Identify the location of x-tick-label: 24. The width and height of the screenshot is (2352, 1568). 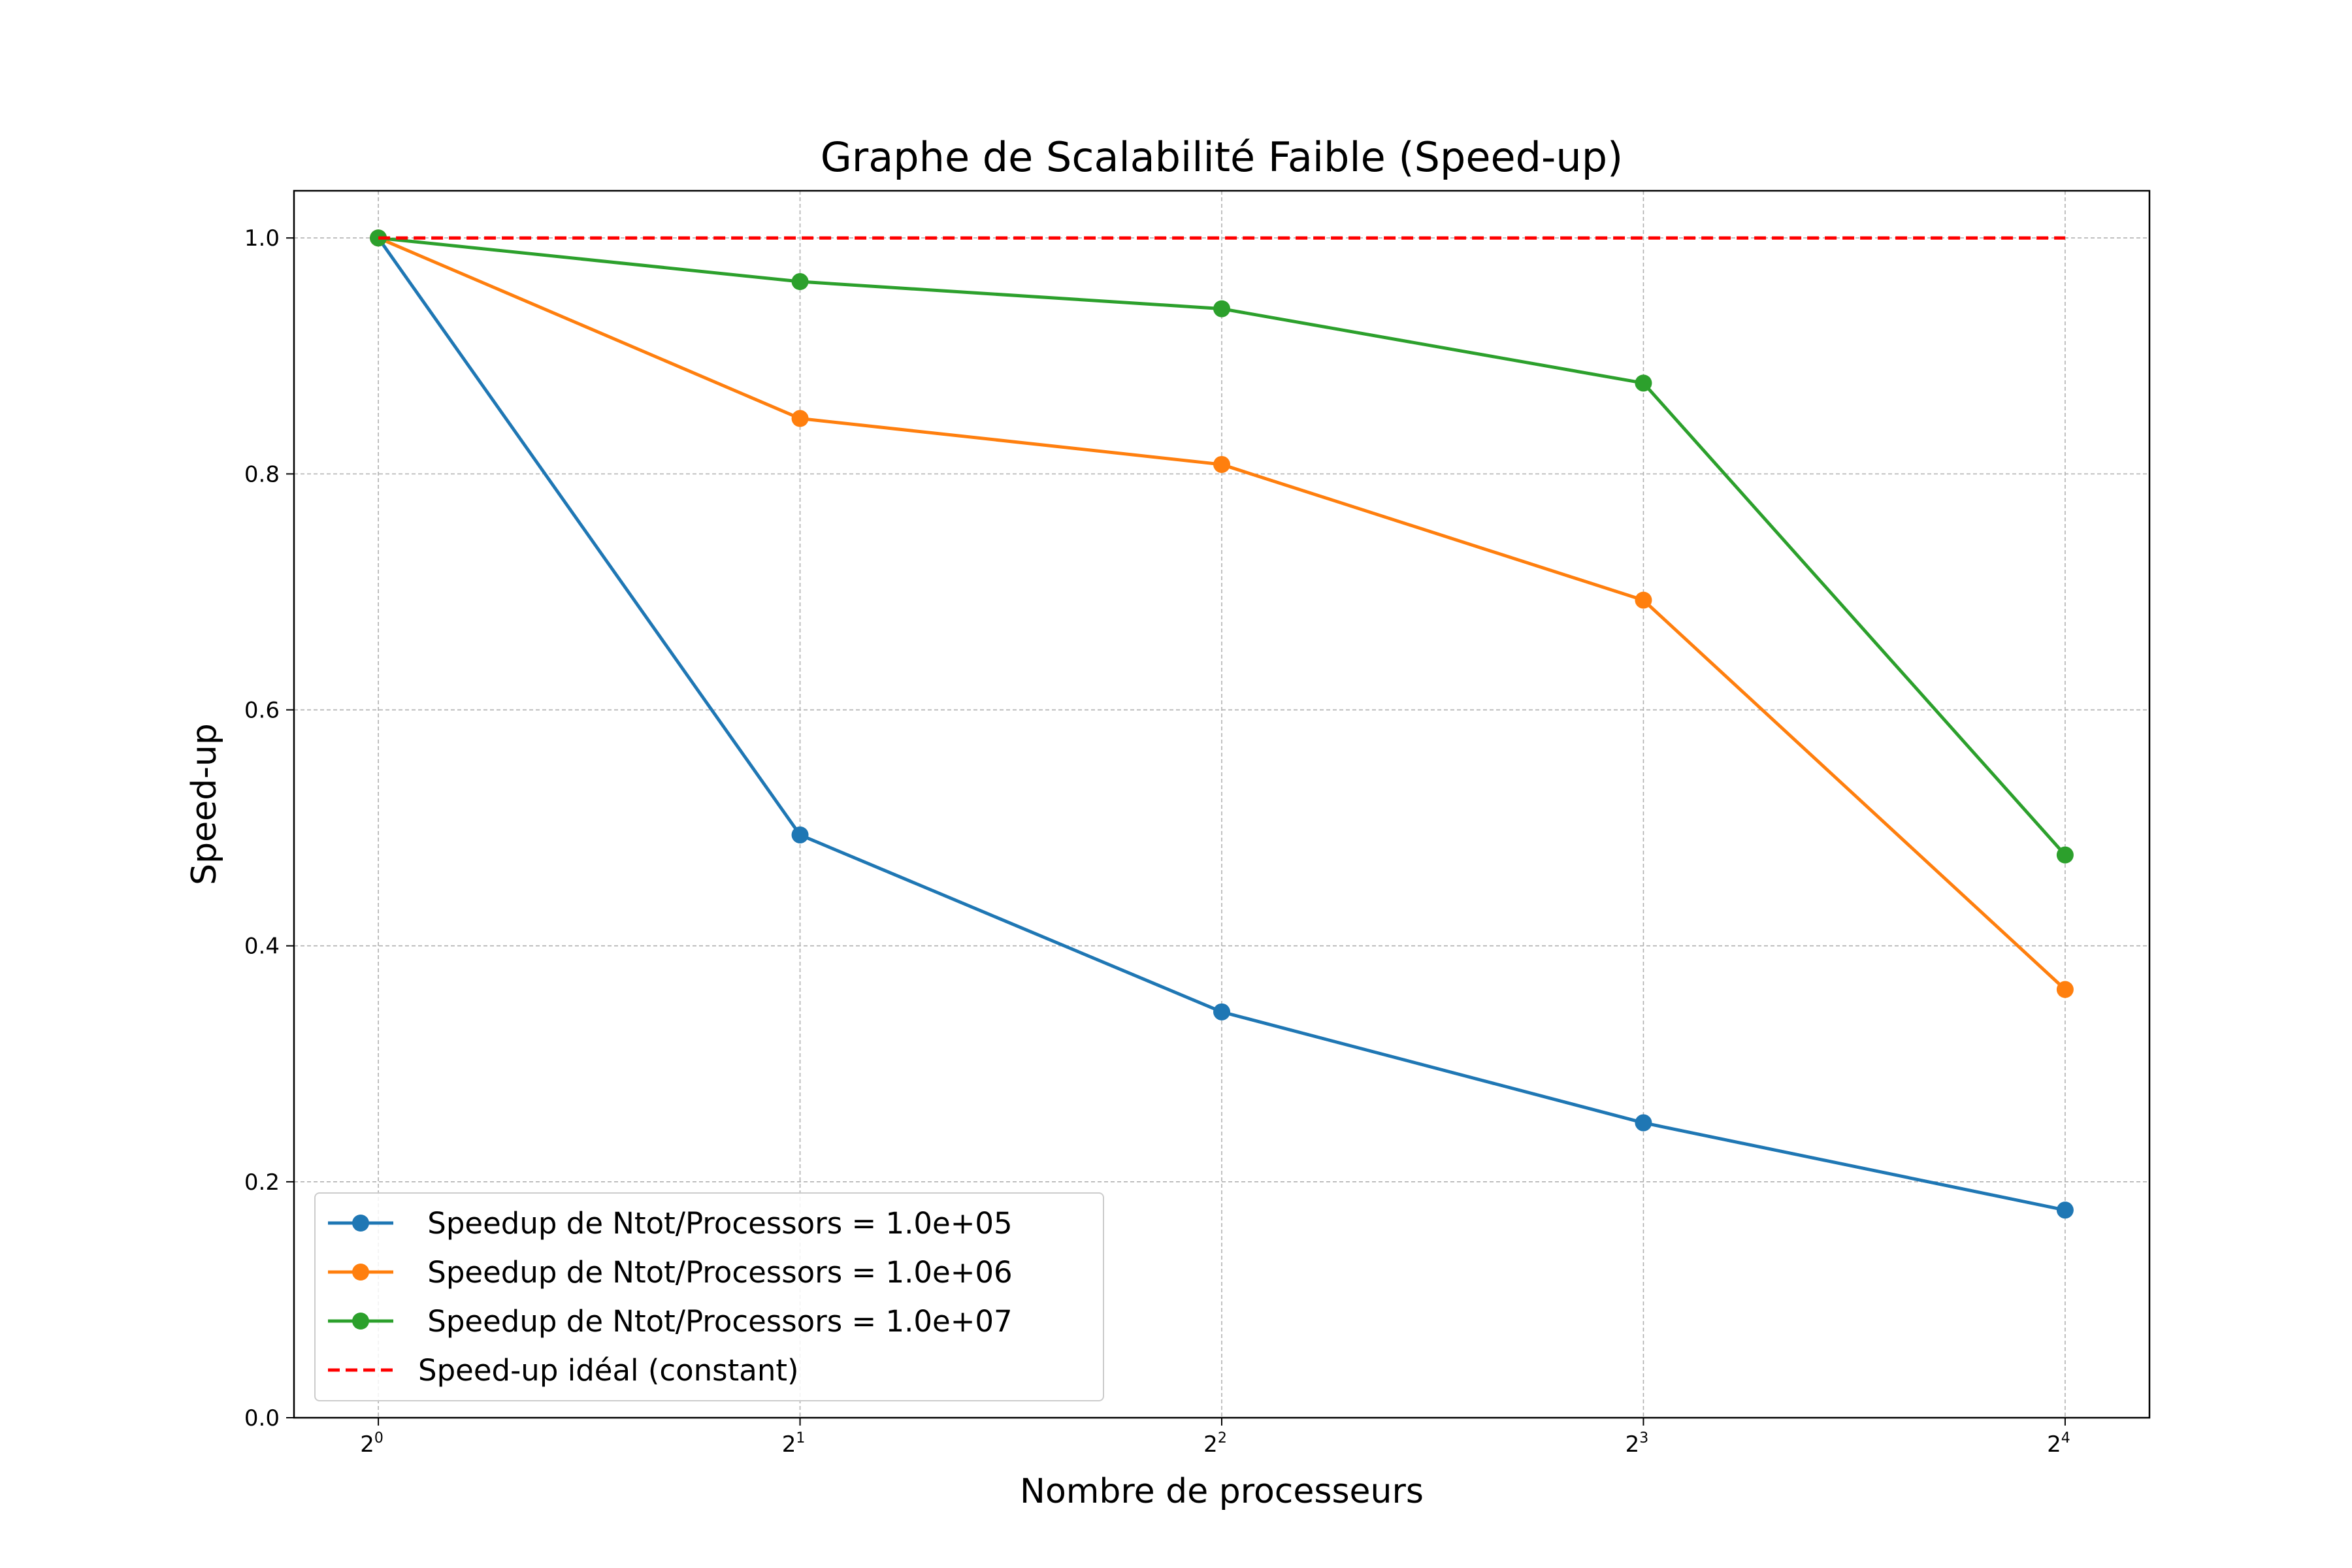
(2058, 1444).